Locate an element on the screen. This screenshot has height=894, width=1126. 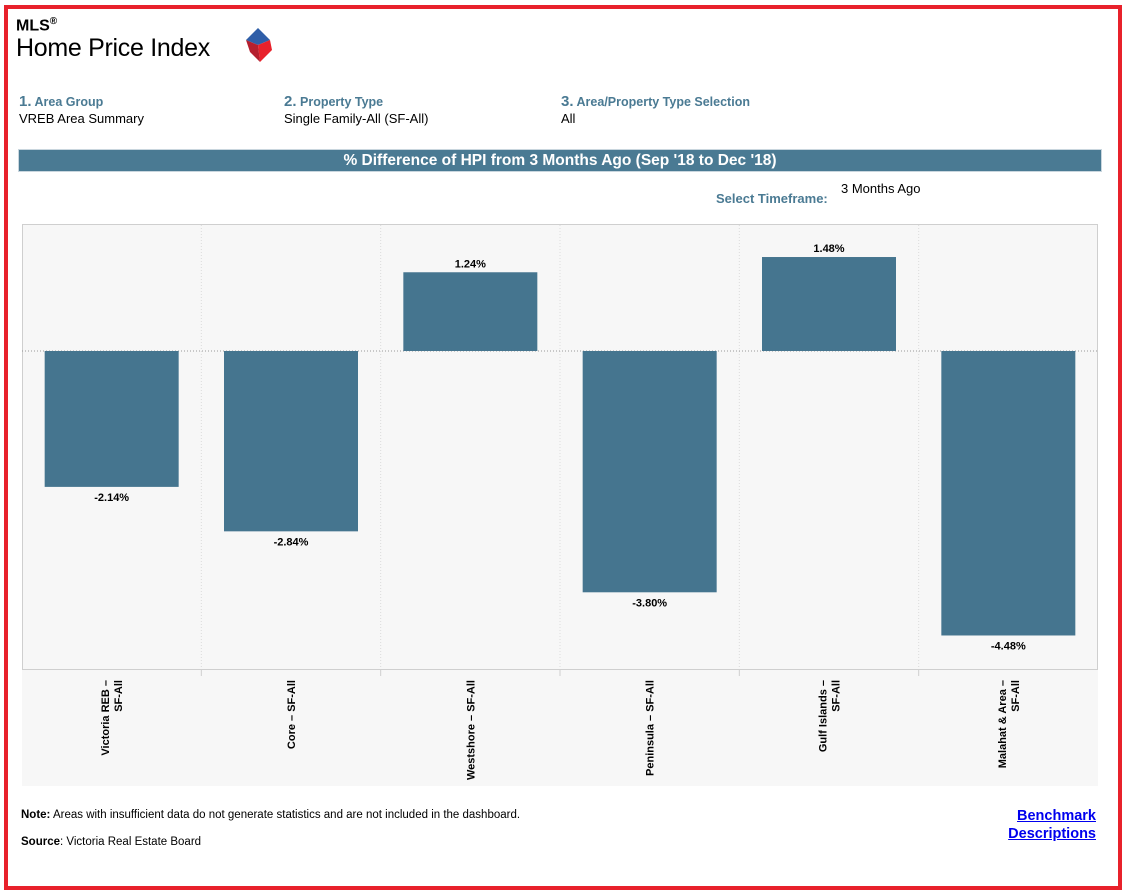
source-text: : Victoria Real Estate Board is located at coordinates (131, 842).